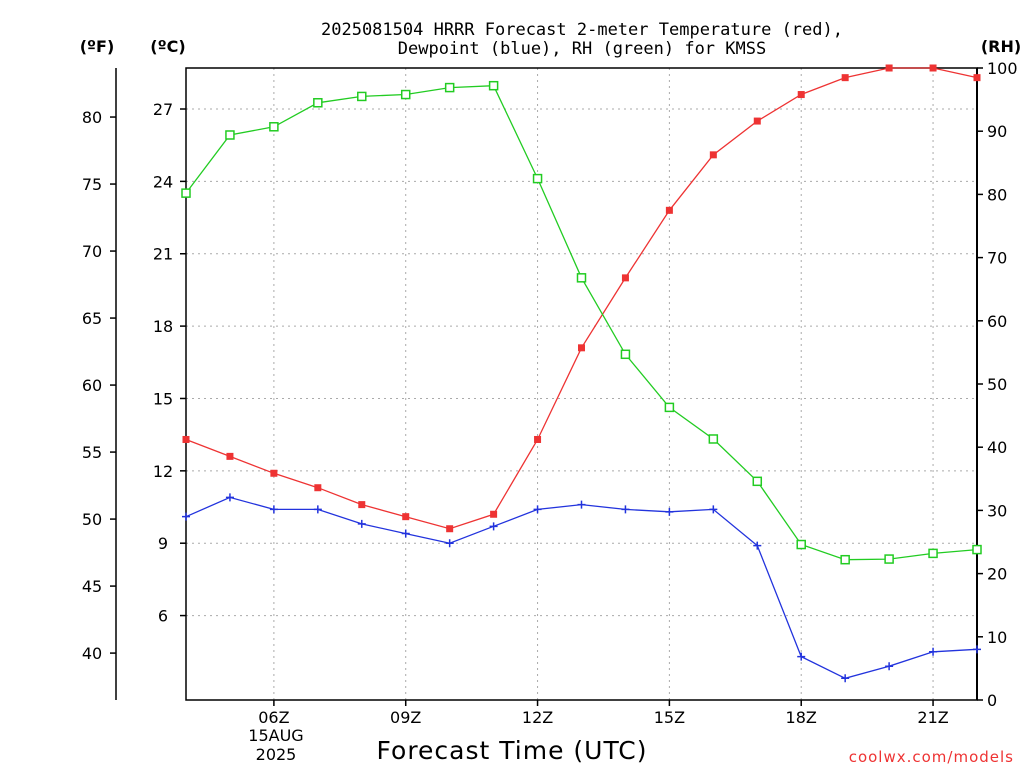  What do you see at coordinates (163, 471) in the screenshot?
I see `celsius-tick-label: 12` at bounding box center [163, 471].